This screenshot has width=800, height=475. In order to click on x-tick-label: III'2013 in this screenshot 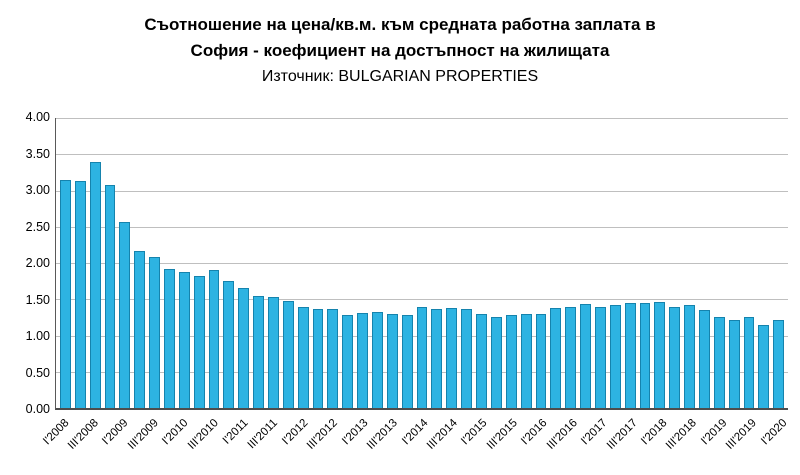, I will do `click(383, 434)`.